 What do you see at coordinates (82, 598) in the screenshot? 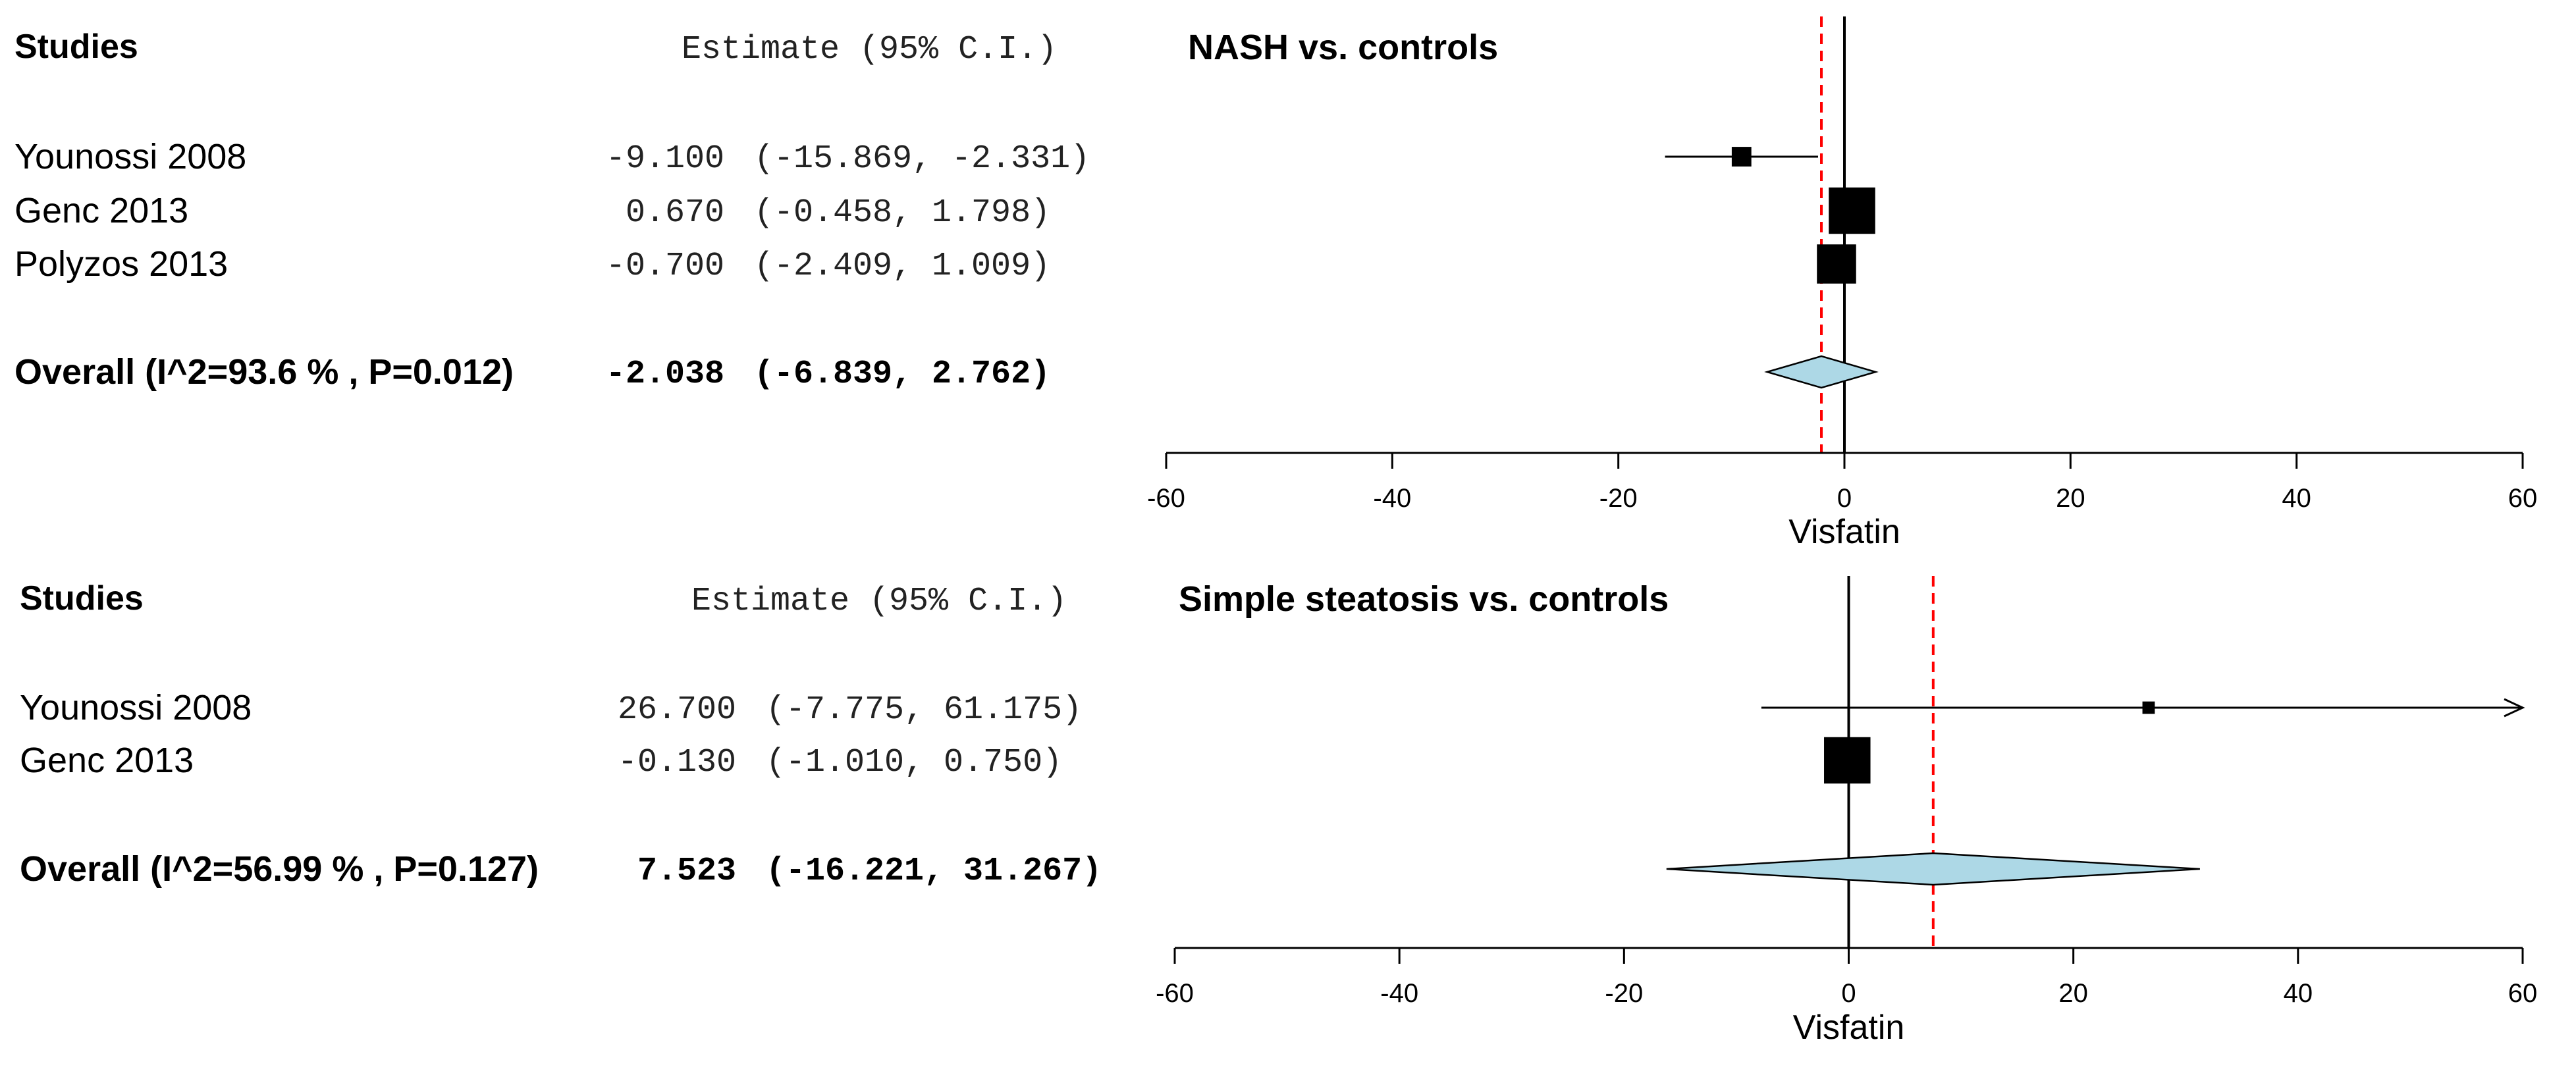
I see `panel2-studies-header: Studies` at bounding box center [82, 598].